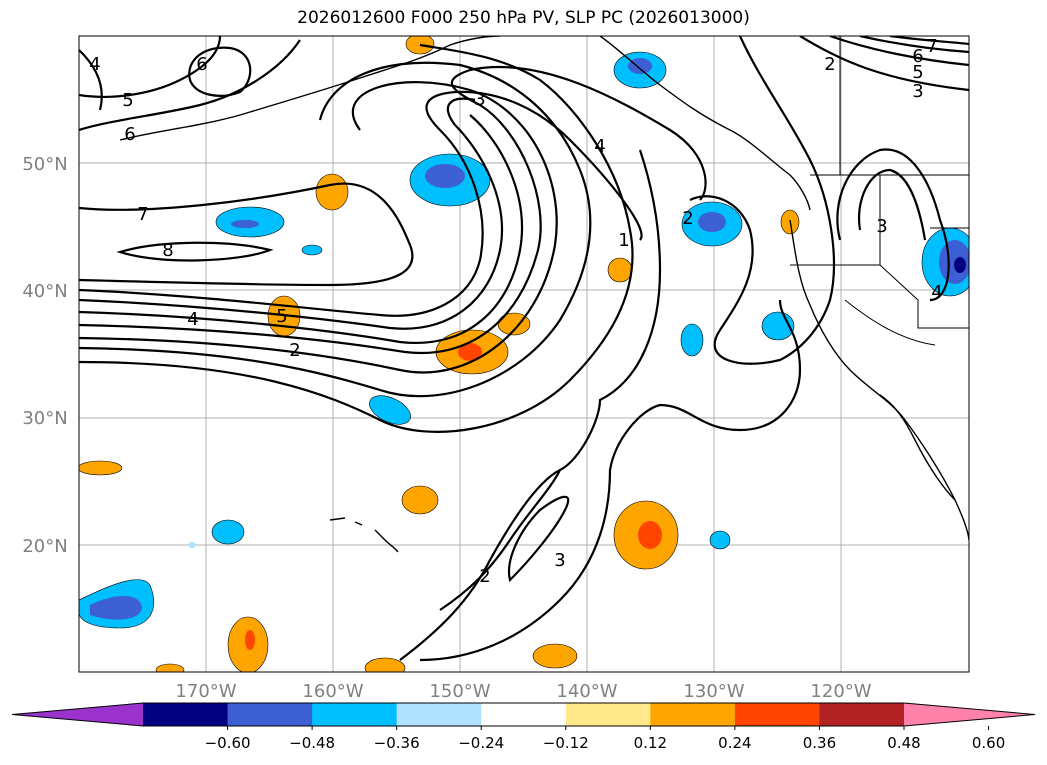 Image resolution: width=1047 pixels, height=765 pixels. What do you see at coordinates (167, 250) in the screenshot?
I see `contour-label: 8` at bounding box center [167, 250].